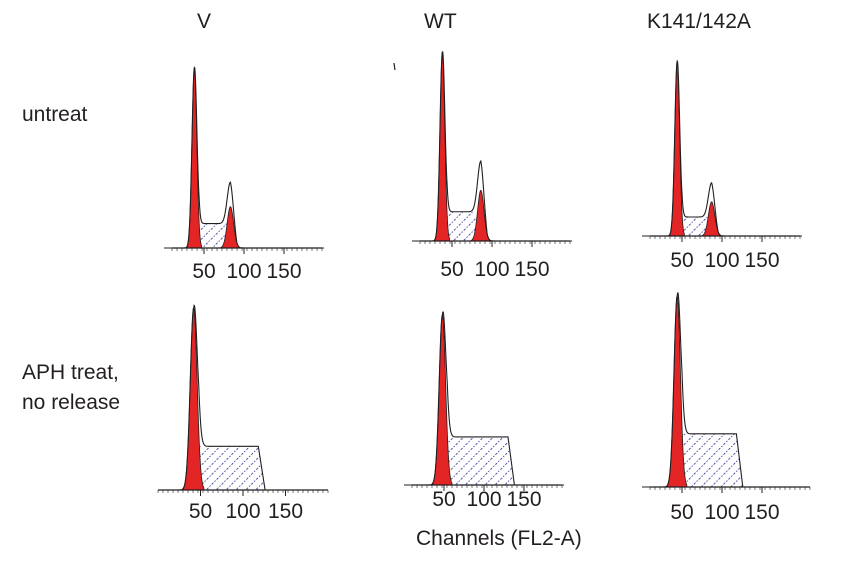 The image size is (842, 561). I want to click on histogram-k141-142a-untreat: 50 100 150, so click(722, 165).